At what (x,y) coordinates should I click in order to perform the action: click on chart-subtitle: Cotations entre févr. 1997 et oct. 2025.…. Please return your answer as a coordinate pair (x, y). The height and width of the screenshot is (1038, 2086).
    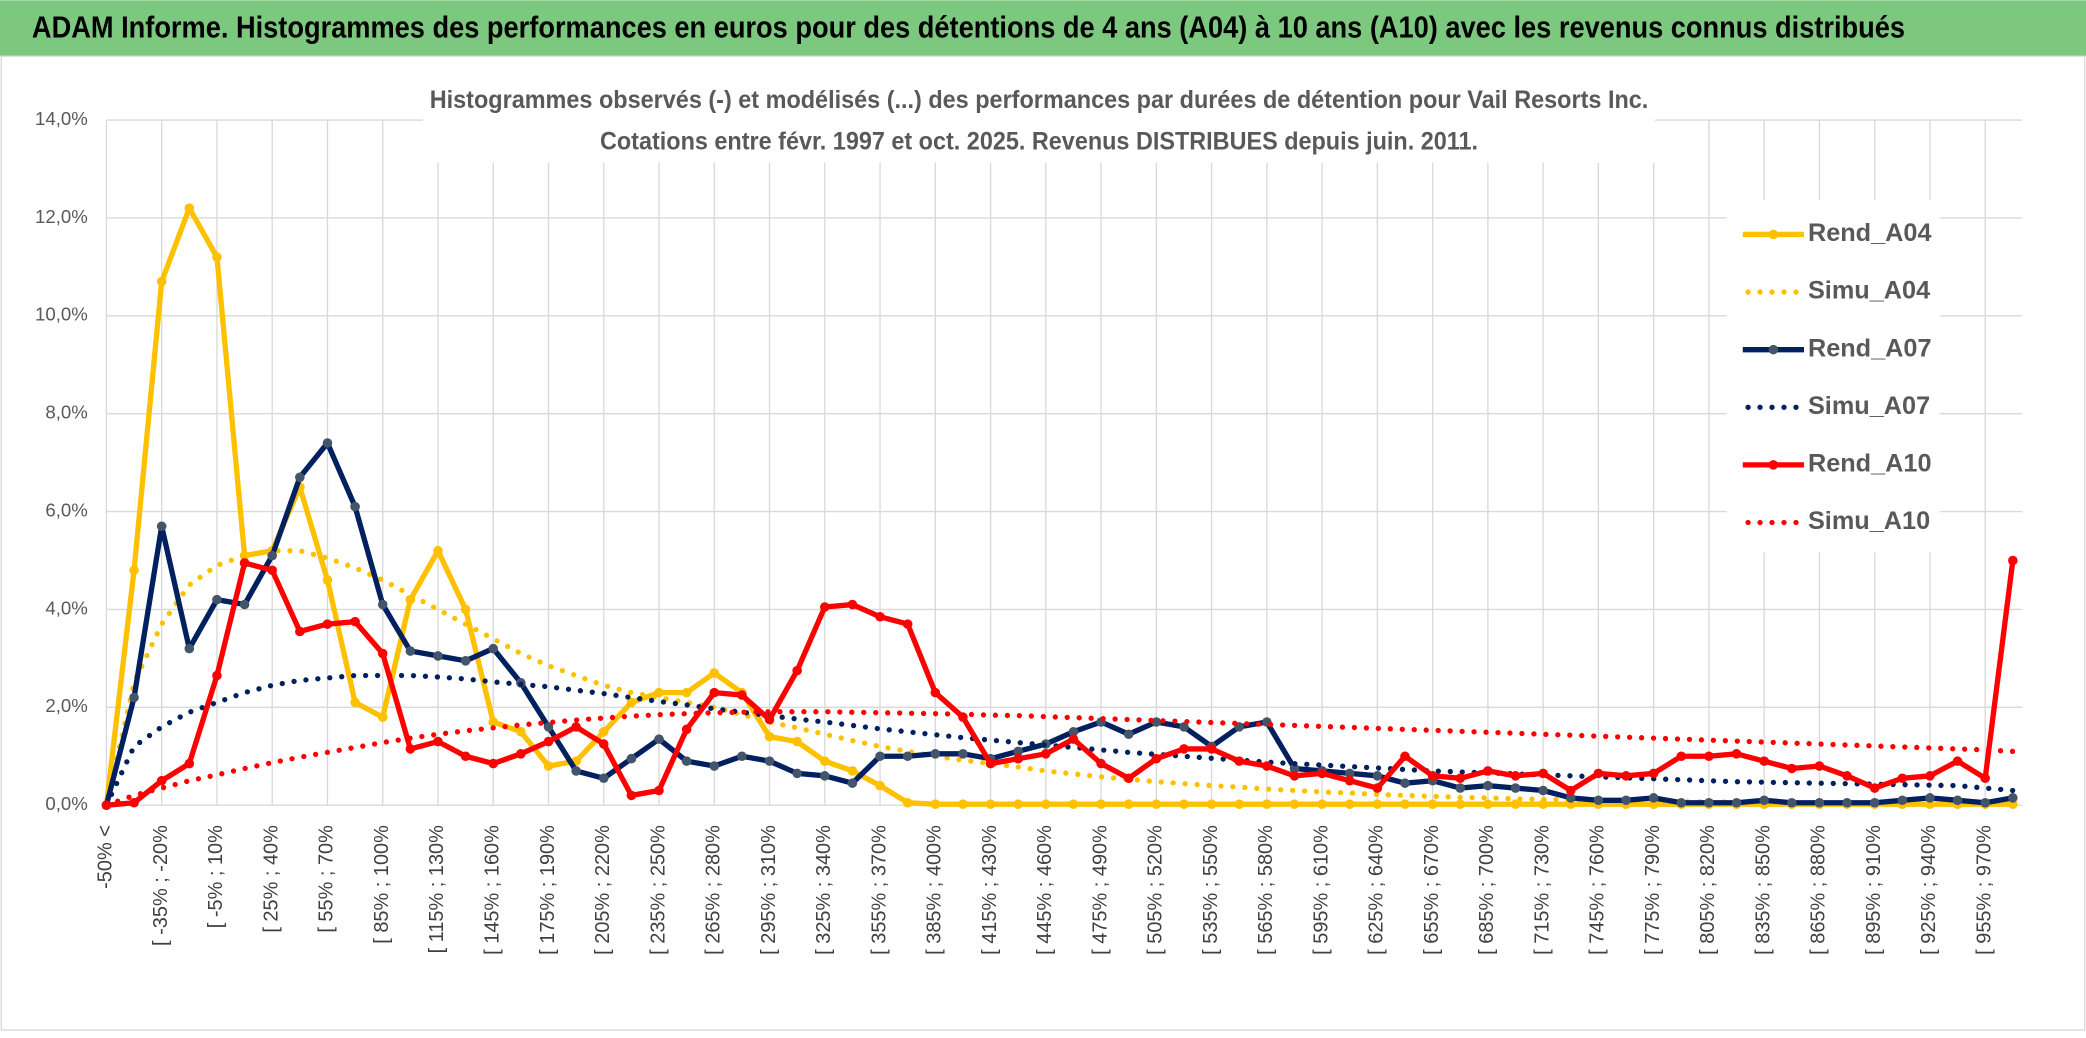
    Looking at the image, I should click on (1039, 141).